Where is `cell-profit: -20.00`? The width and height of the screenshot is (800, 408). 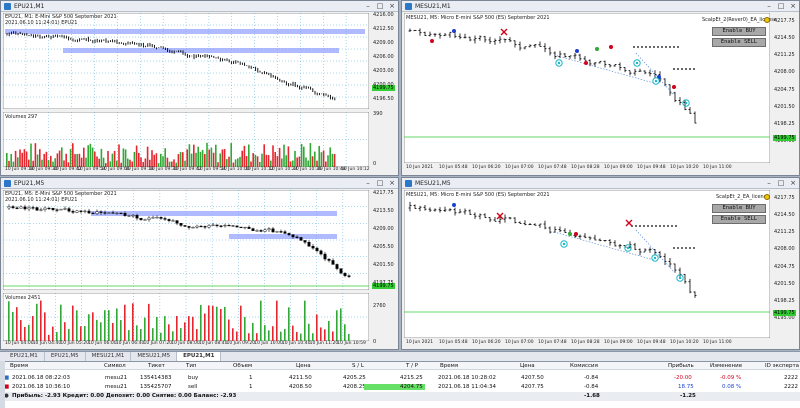
cell-profit: -20.00 is located at coordinates (683, 378).